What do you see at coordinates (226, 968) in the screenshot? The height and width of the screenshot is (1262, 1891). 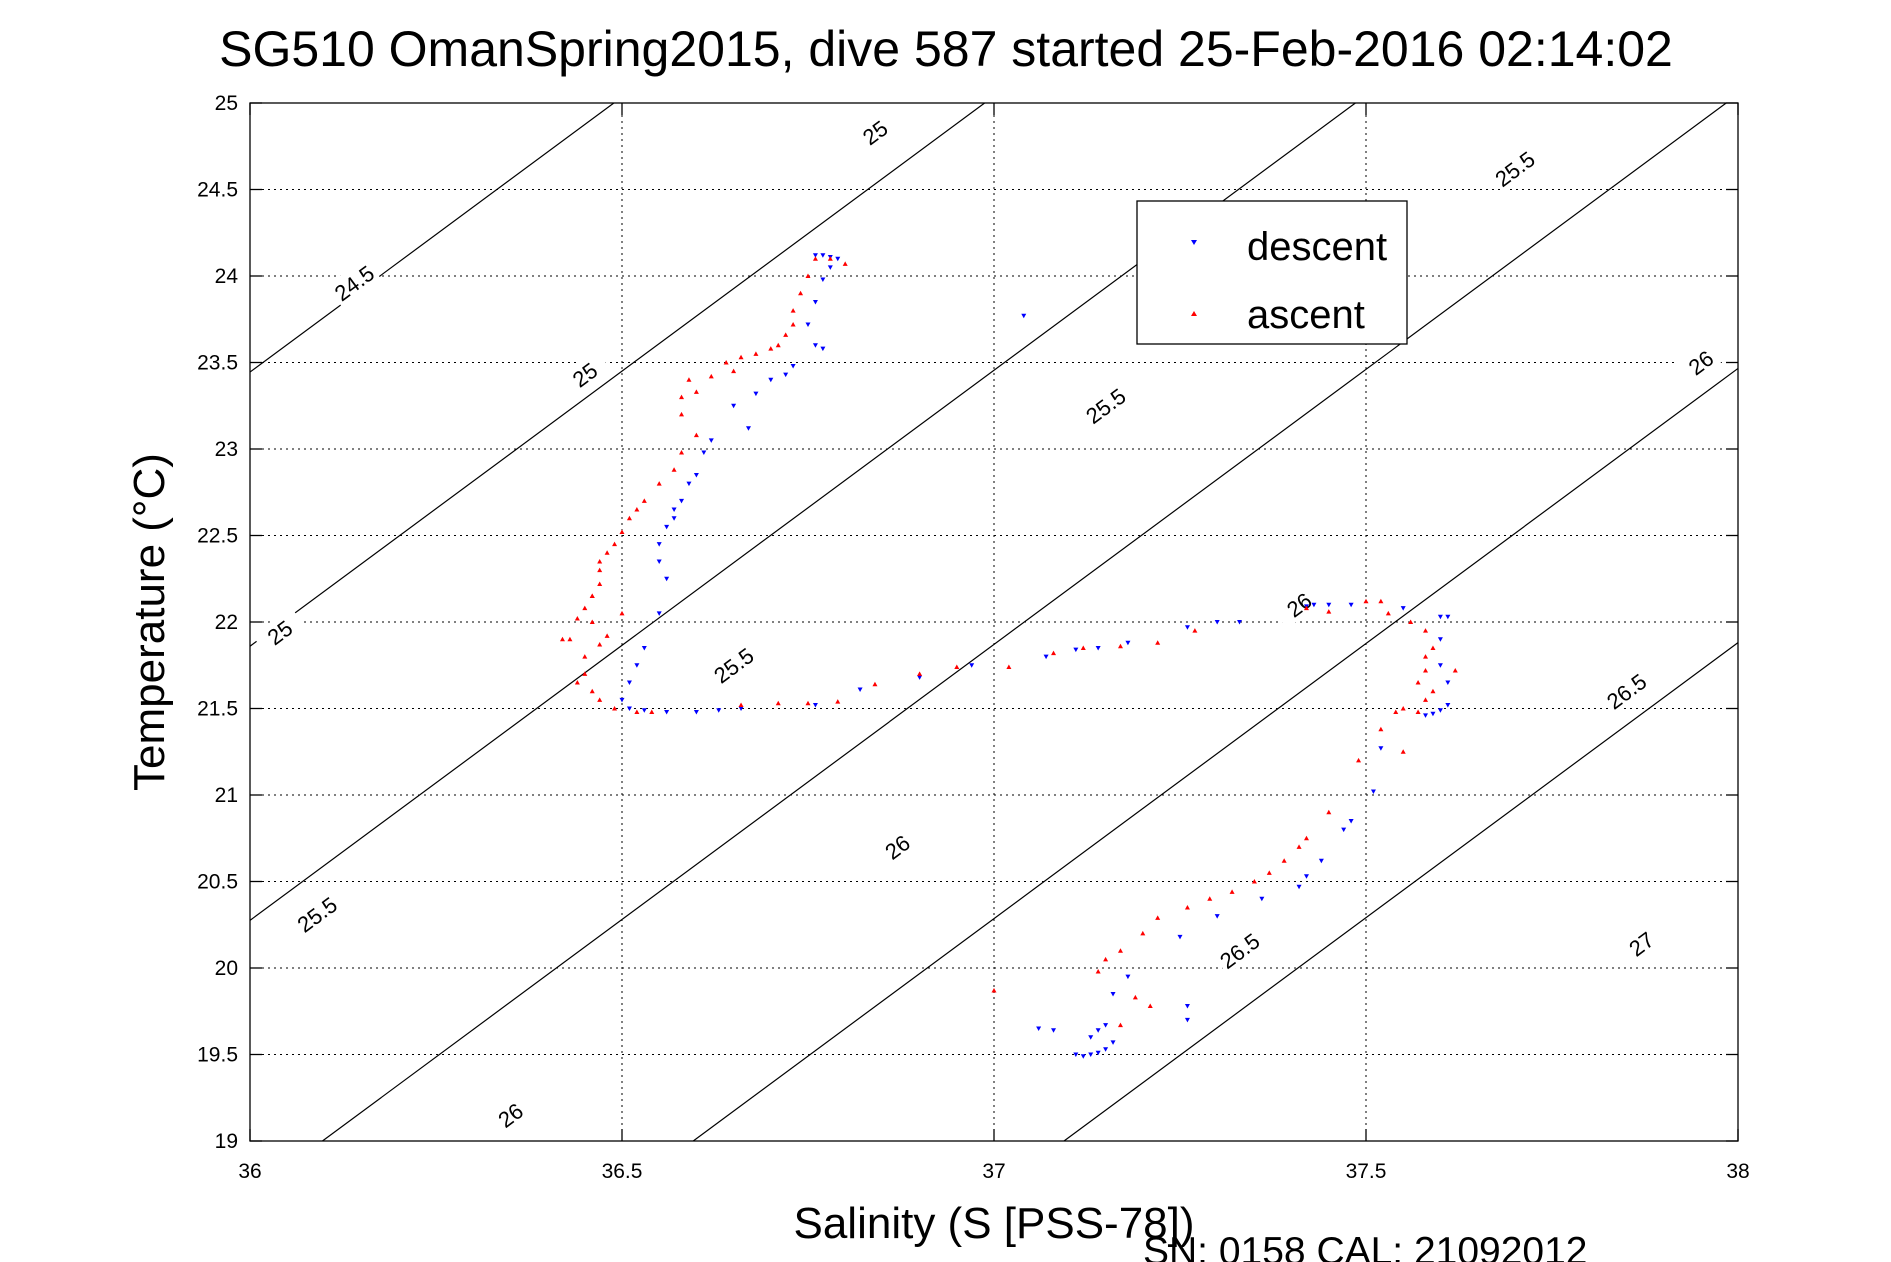 I see `y-tick-label: 20` at bounding box center [226, 968].